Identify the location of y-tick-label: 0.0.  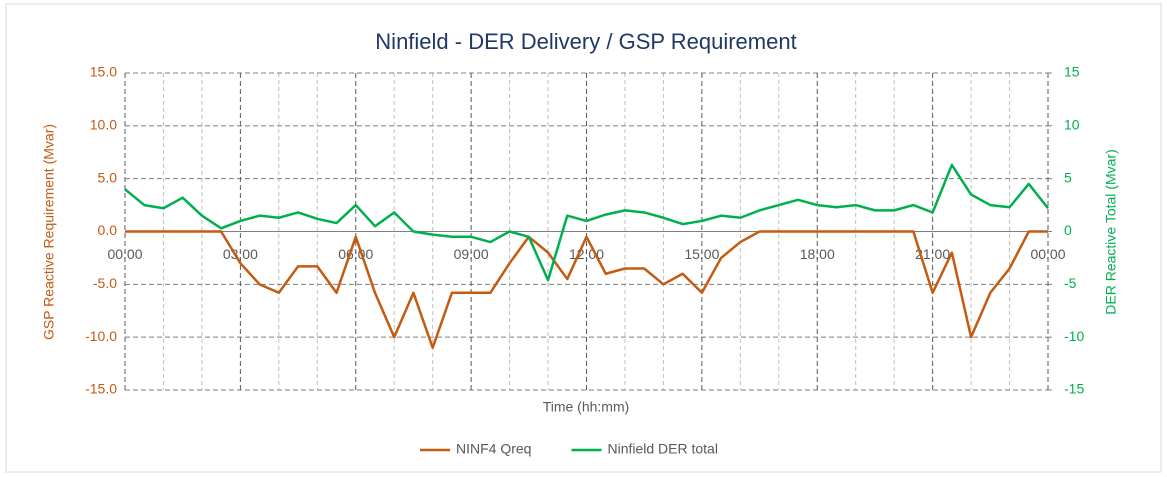
(108, 230).